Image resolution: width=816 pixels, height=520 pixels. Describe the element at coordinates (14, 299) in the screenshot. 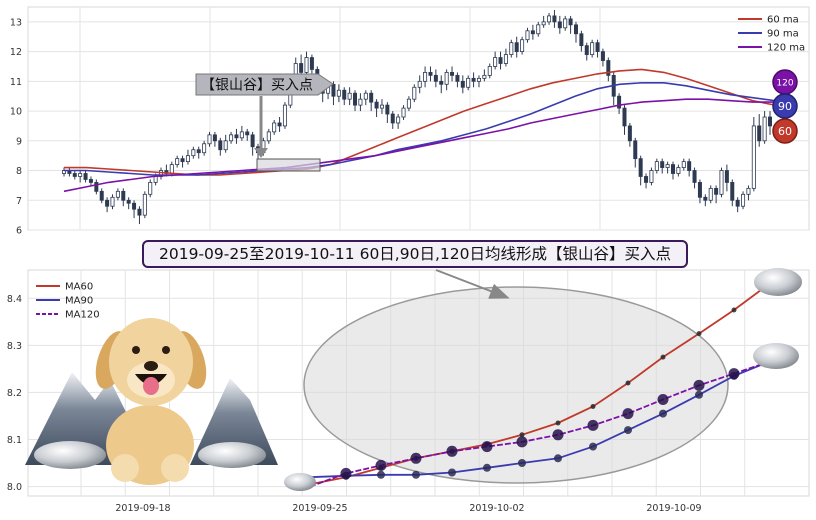

I see `y-tick-label: 8.4` at that location.